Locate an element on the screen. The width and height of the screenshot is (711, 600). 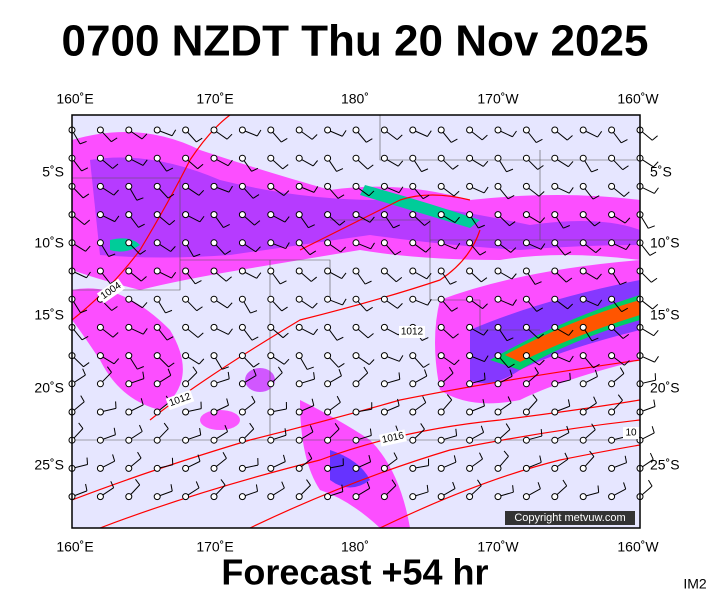
lon-label: 180˚ is located at coordinates (355, 99).